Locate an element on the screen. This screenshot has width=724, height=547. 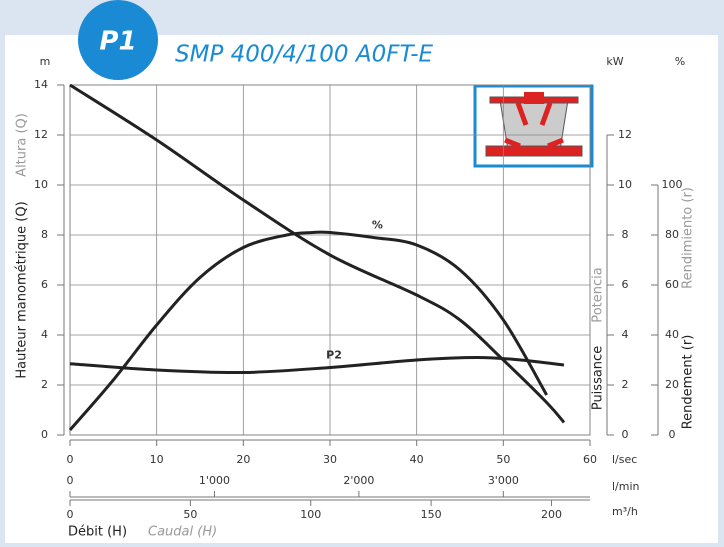
x-unit: l/sec is located at coordinates (624, 459).